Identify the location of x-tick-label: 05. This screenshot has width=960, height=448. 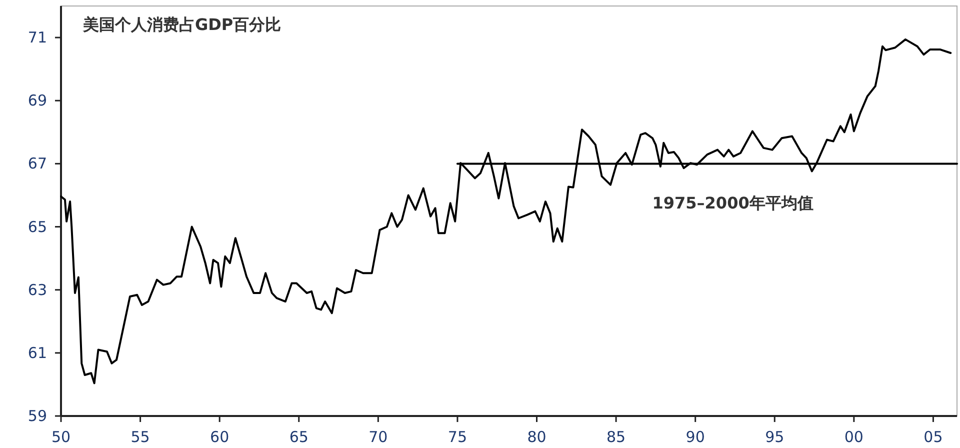
(933, 437).